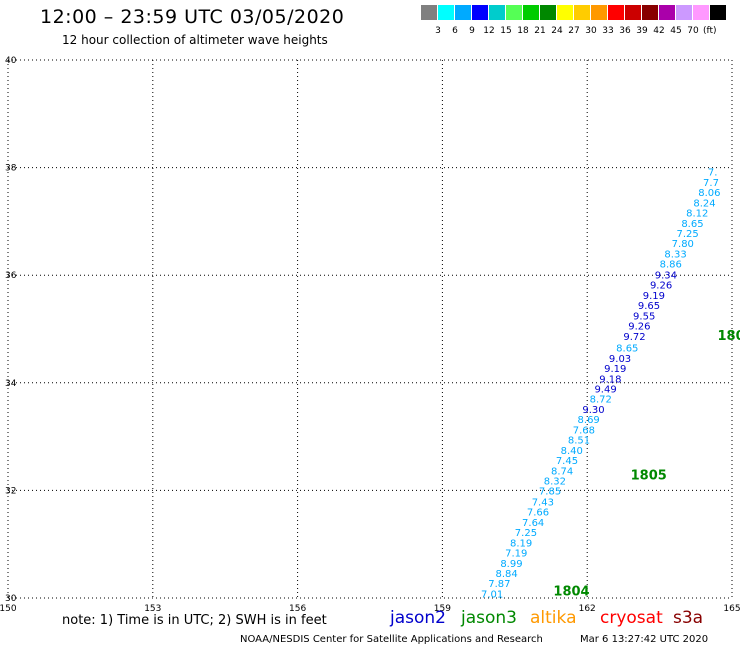 The width and height of the screenshot is (740, 650). What do you see at coordinates (506, 31) in the screenshot?
I see `legend-label: 15` at bounding box center [506, 31].